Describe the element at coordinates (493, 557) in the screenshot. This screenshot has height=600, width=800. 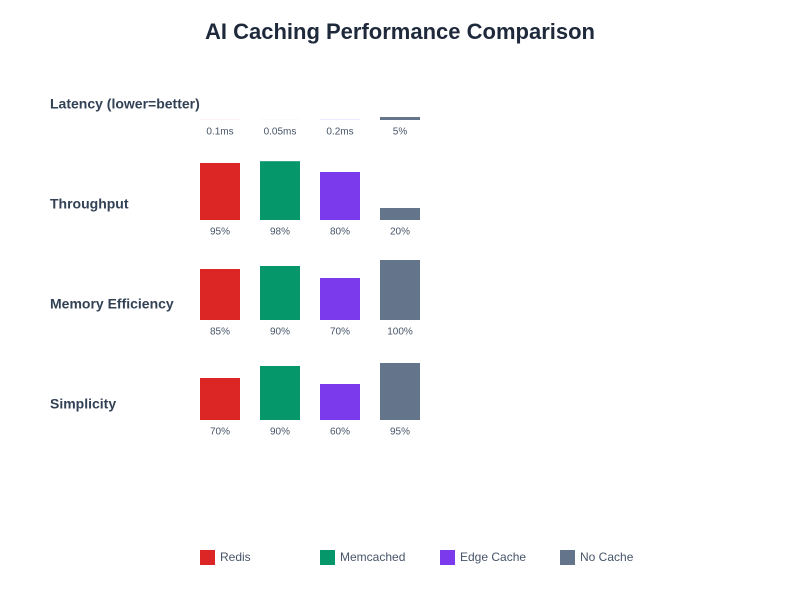
I see `legend-label: Edge Cache` at that location.